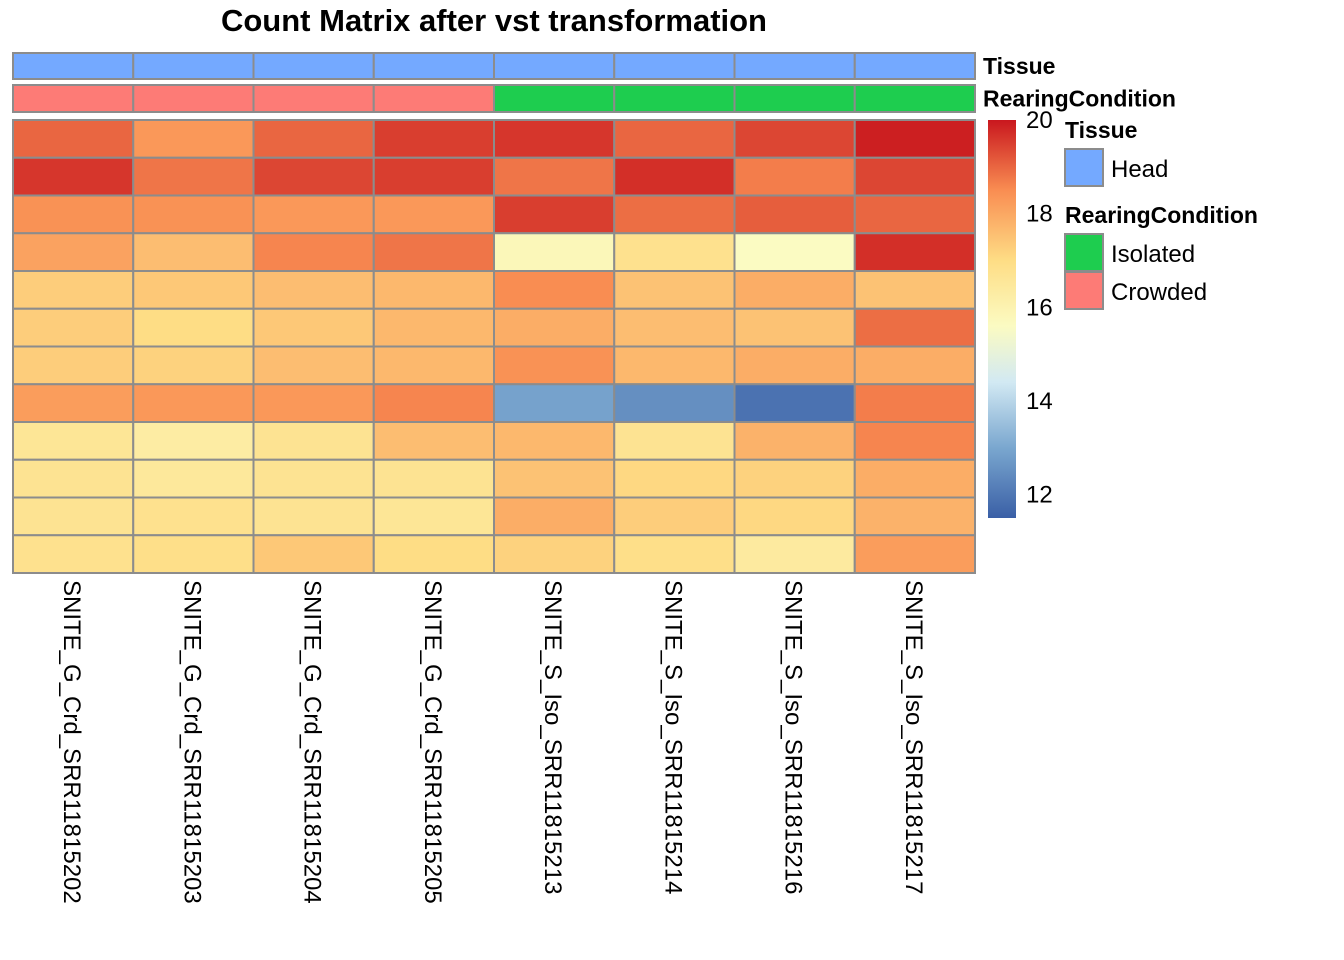 The height and width of the screenshot is (960, 1344). What do you see at coordinates (1084, 252) in the screenshot?
I see `legend-swatch-Isolated` at bounding box center [1084, 252].